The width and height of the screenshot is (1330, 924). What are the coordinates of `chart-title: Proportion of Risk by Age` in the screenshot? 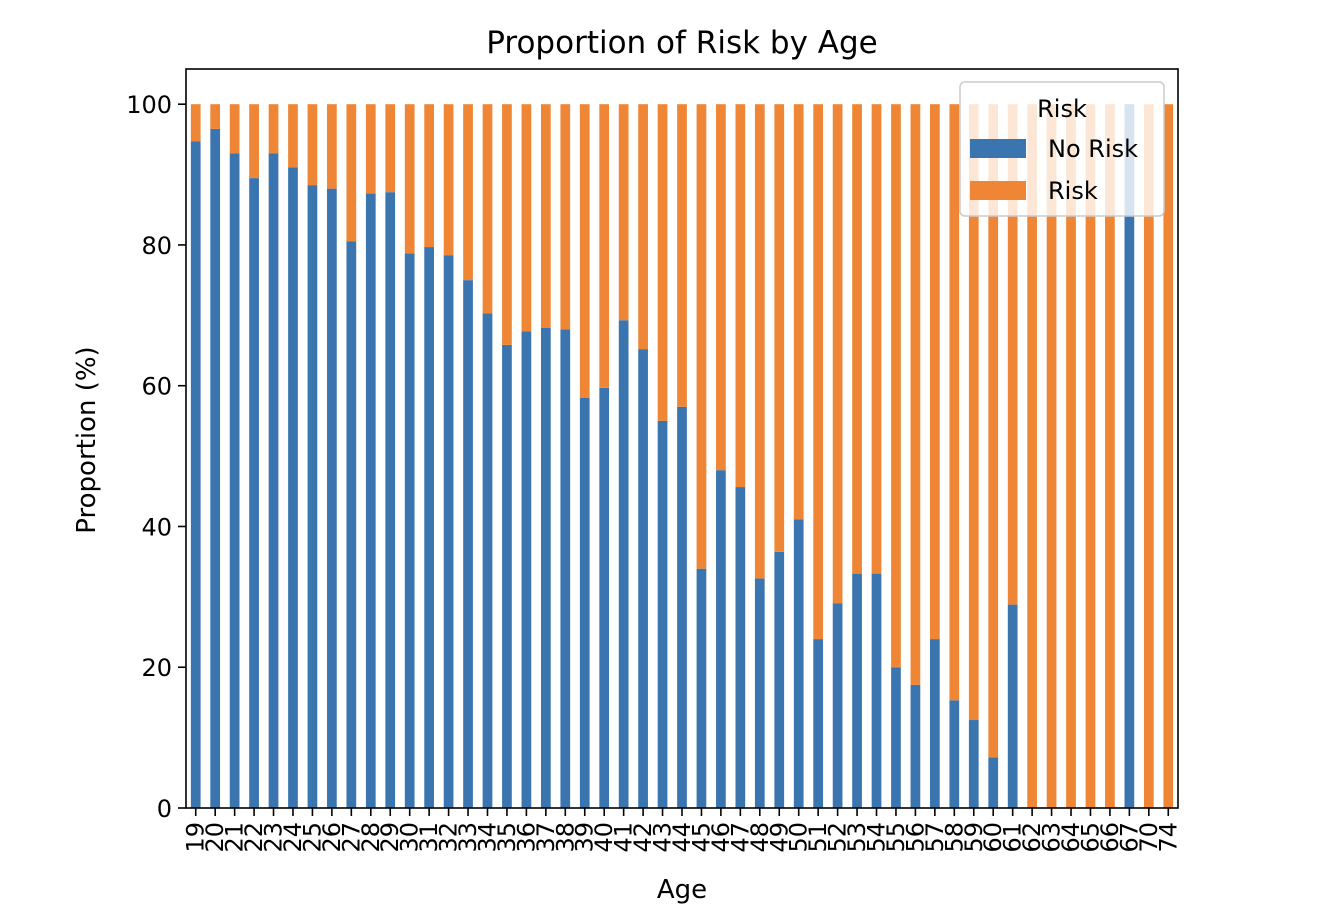 It's located at (681, 43).